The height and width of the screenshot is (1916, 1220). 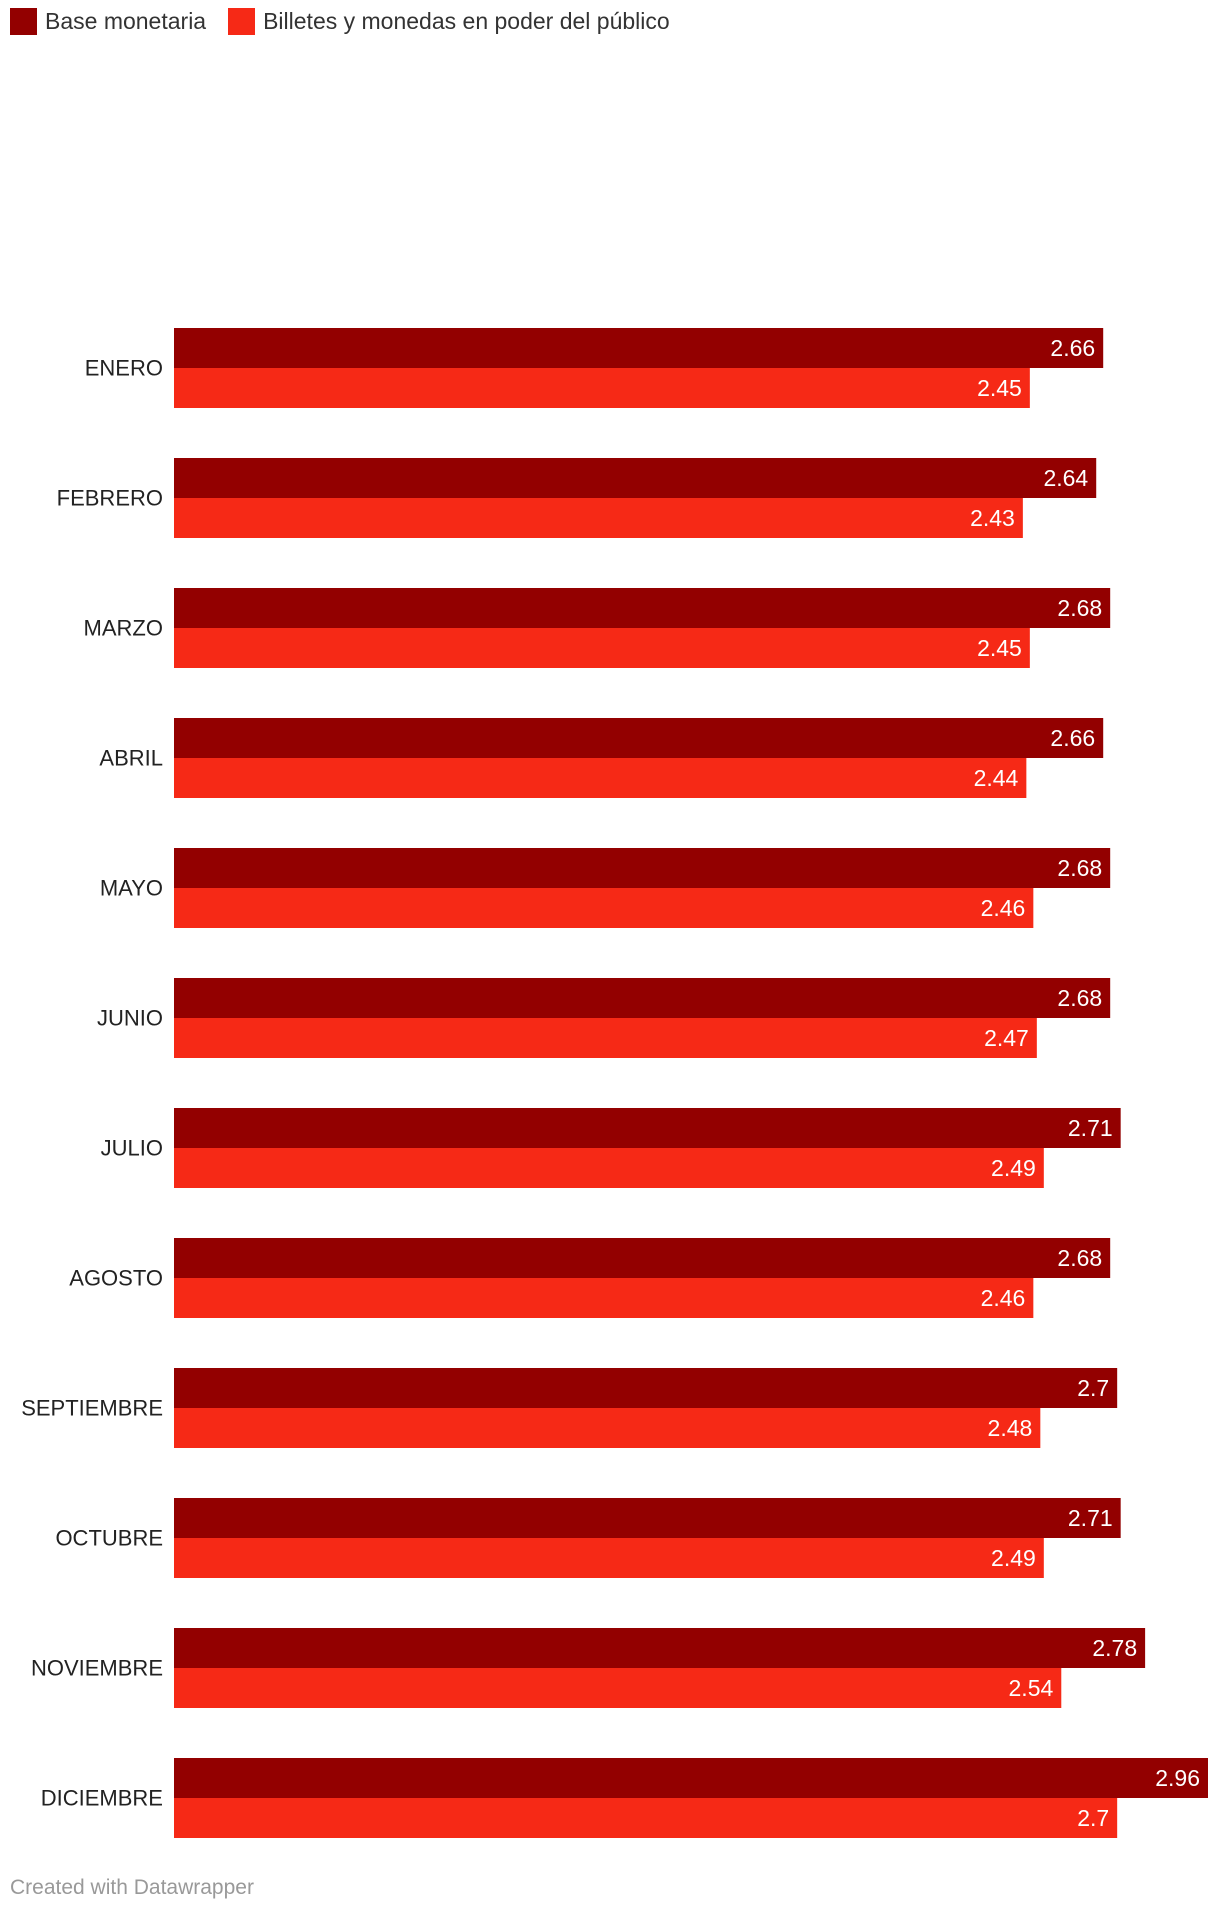 I want to click on value-label-billetes-monedas-junio: 2.47, so click(x=1006, y=1038).